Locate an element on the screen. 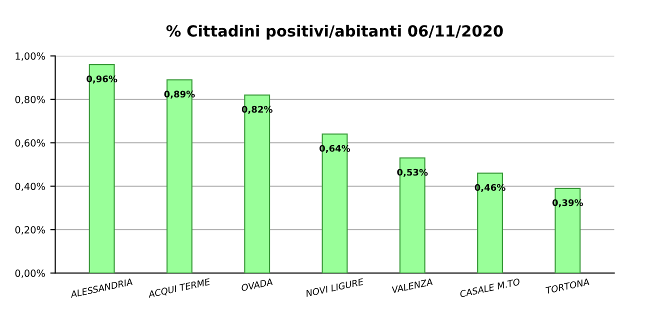  y-tick-label: 0,40% is located at coordinates (30, 187).